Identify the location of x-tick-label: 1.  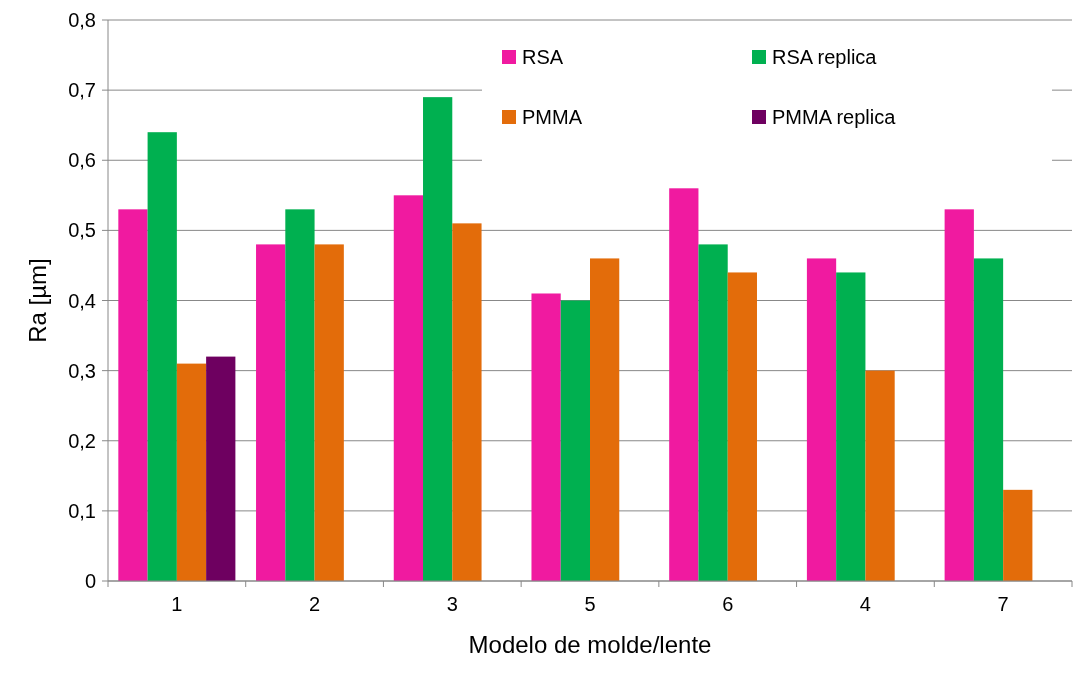
(177, 604).